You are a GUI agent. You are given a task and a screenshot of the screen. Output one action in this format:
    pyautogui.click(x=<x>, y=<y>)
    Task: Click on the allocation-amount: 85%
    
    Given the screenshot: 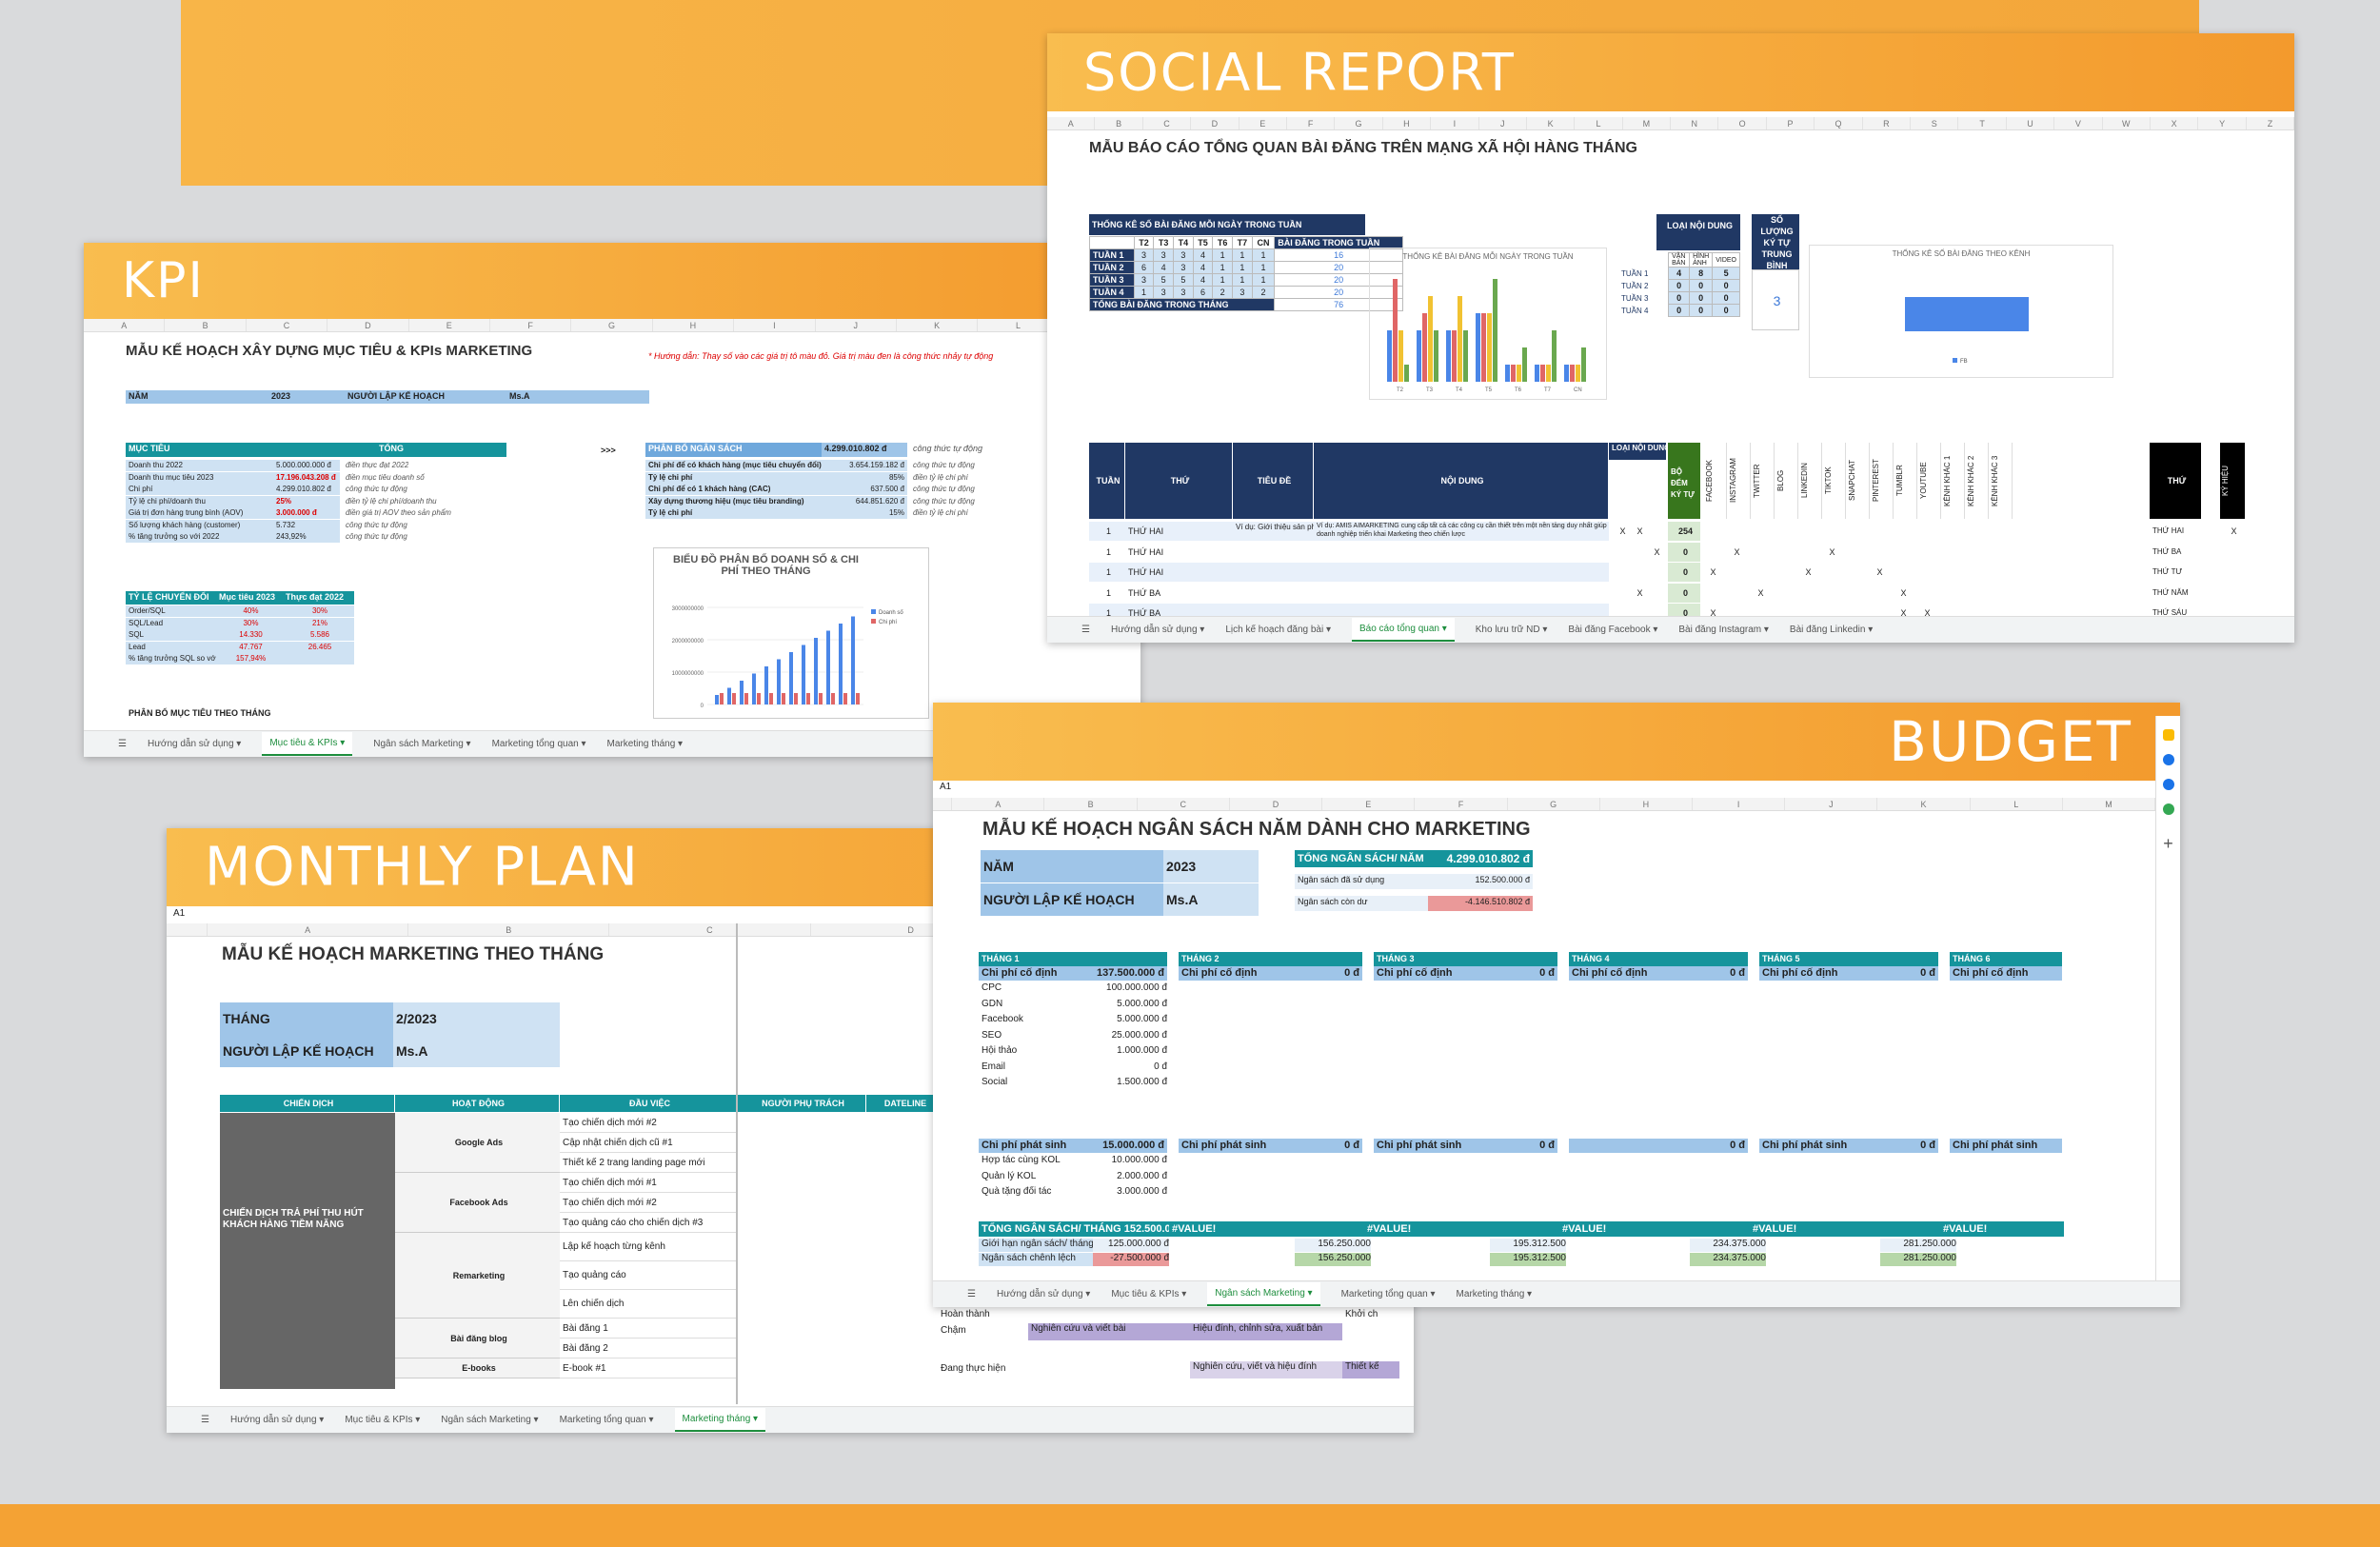 What is the action you would take?
    pyautogui.click(x=864, y=477)
    